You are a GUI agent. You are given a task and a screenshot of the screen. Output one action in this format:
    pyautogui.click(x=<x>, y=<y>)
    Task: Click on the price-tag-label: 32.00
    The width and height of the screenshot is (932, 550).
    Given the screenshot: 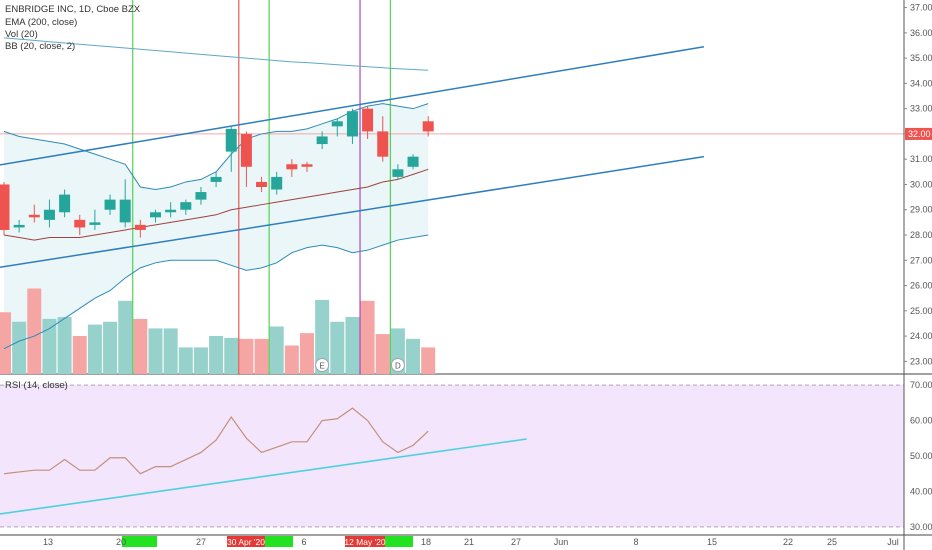 What is the action you would take?
    pyautogui.click(x=919, y=134)
    